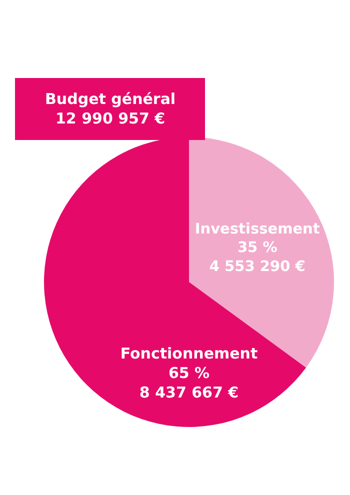 The image size is (350, 495). What do you see at coordinates (189, 383) in the screenshot?
I see `data-label: 65 % 8 437 667 €` at bounding box center [189, 383].